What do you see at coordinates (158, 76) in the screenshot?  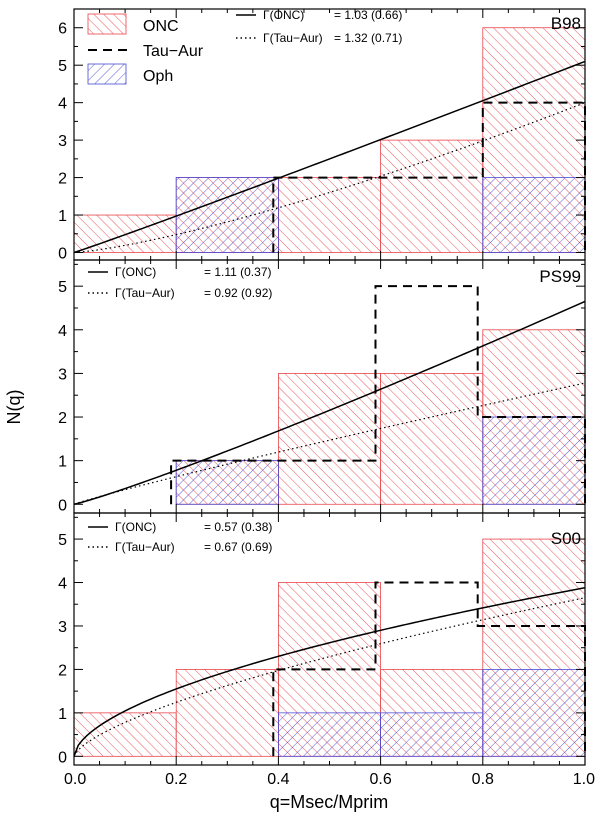 I see `legend-label-oph: Oph` at bounding box center [158, 76].